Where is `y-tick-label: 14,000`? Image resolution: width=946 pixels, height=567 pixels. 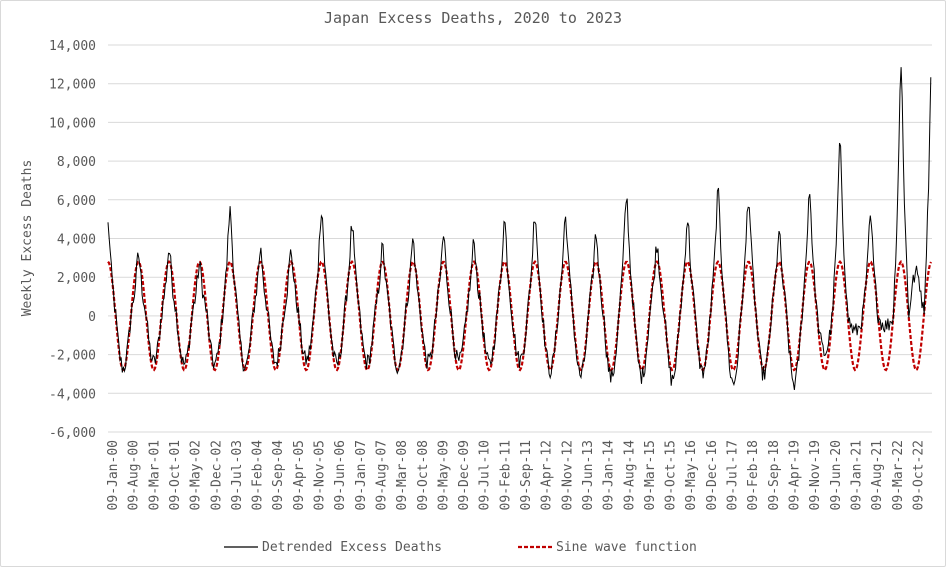 y-tick-label: 14,000 is located at coordinates (72, 46).